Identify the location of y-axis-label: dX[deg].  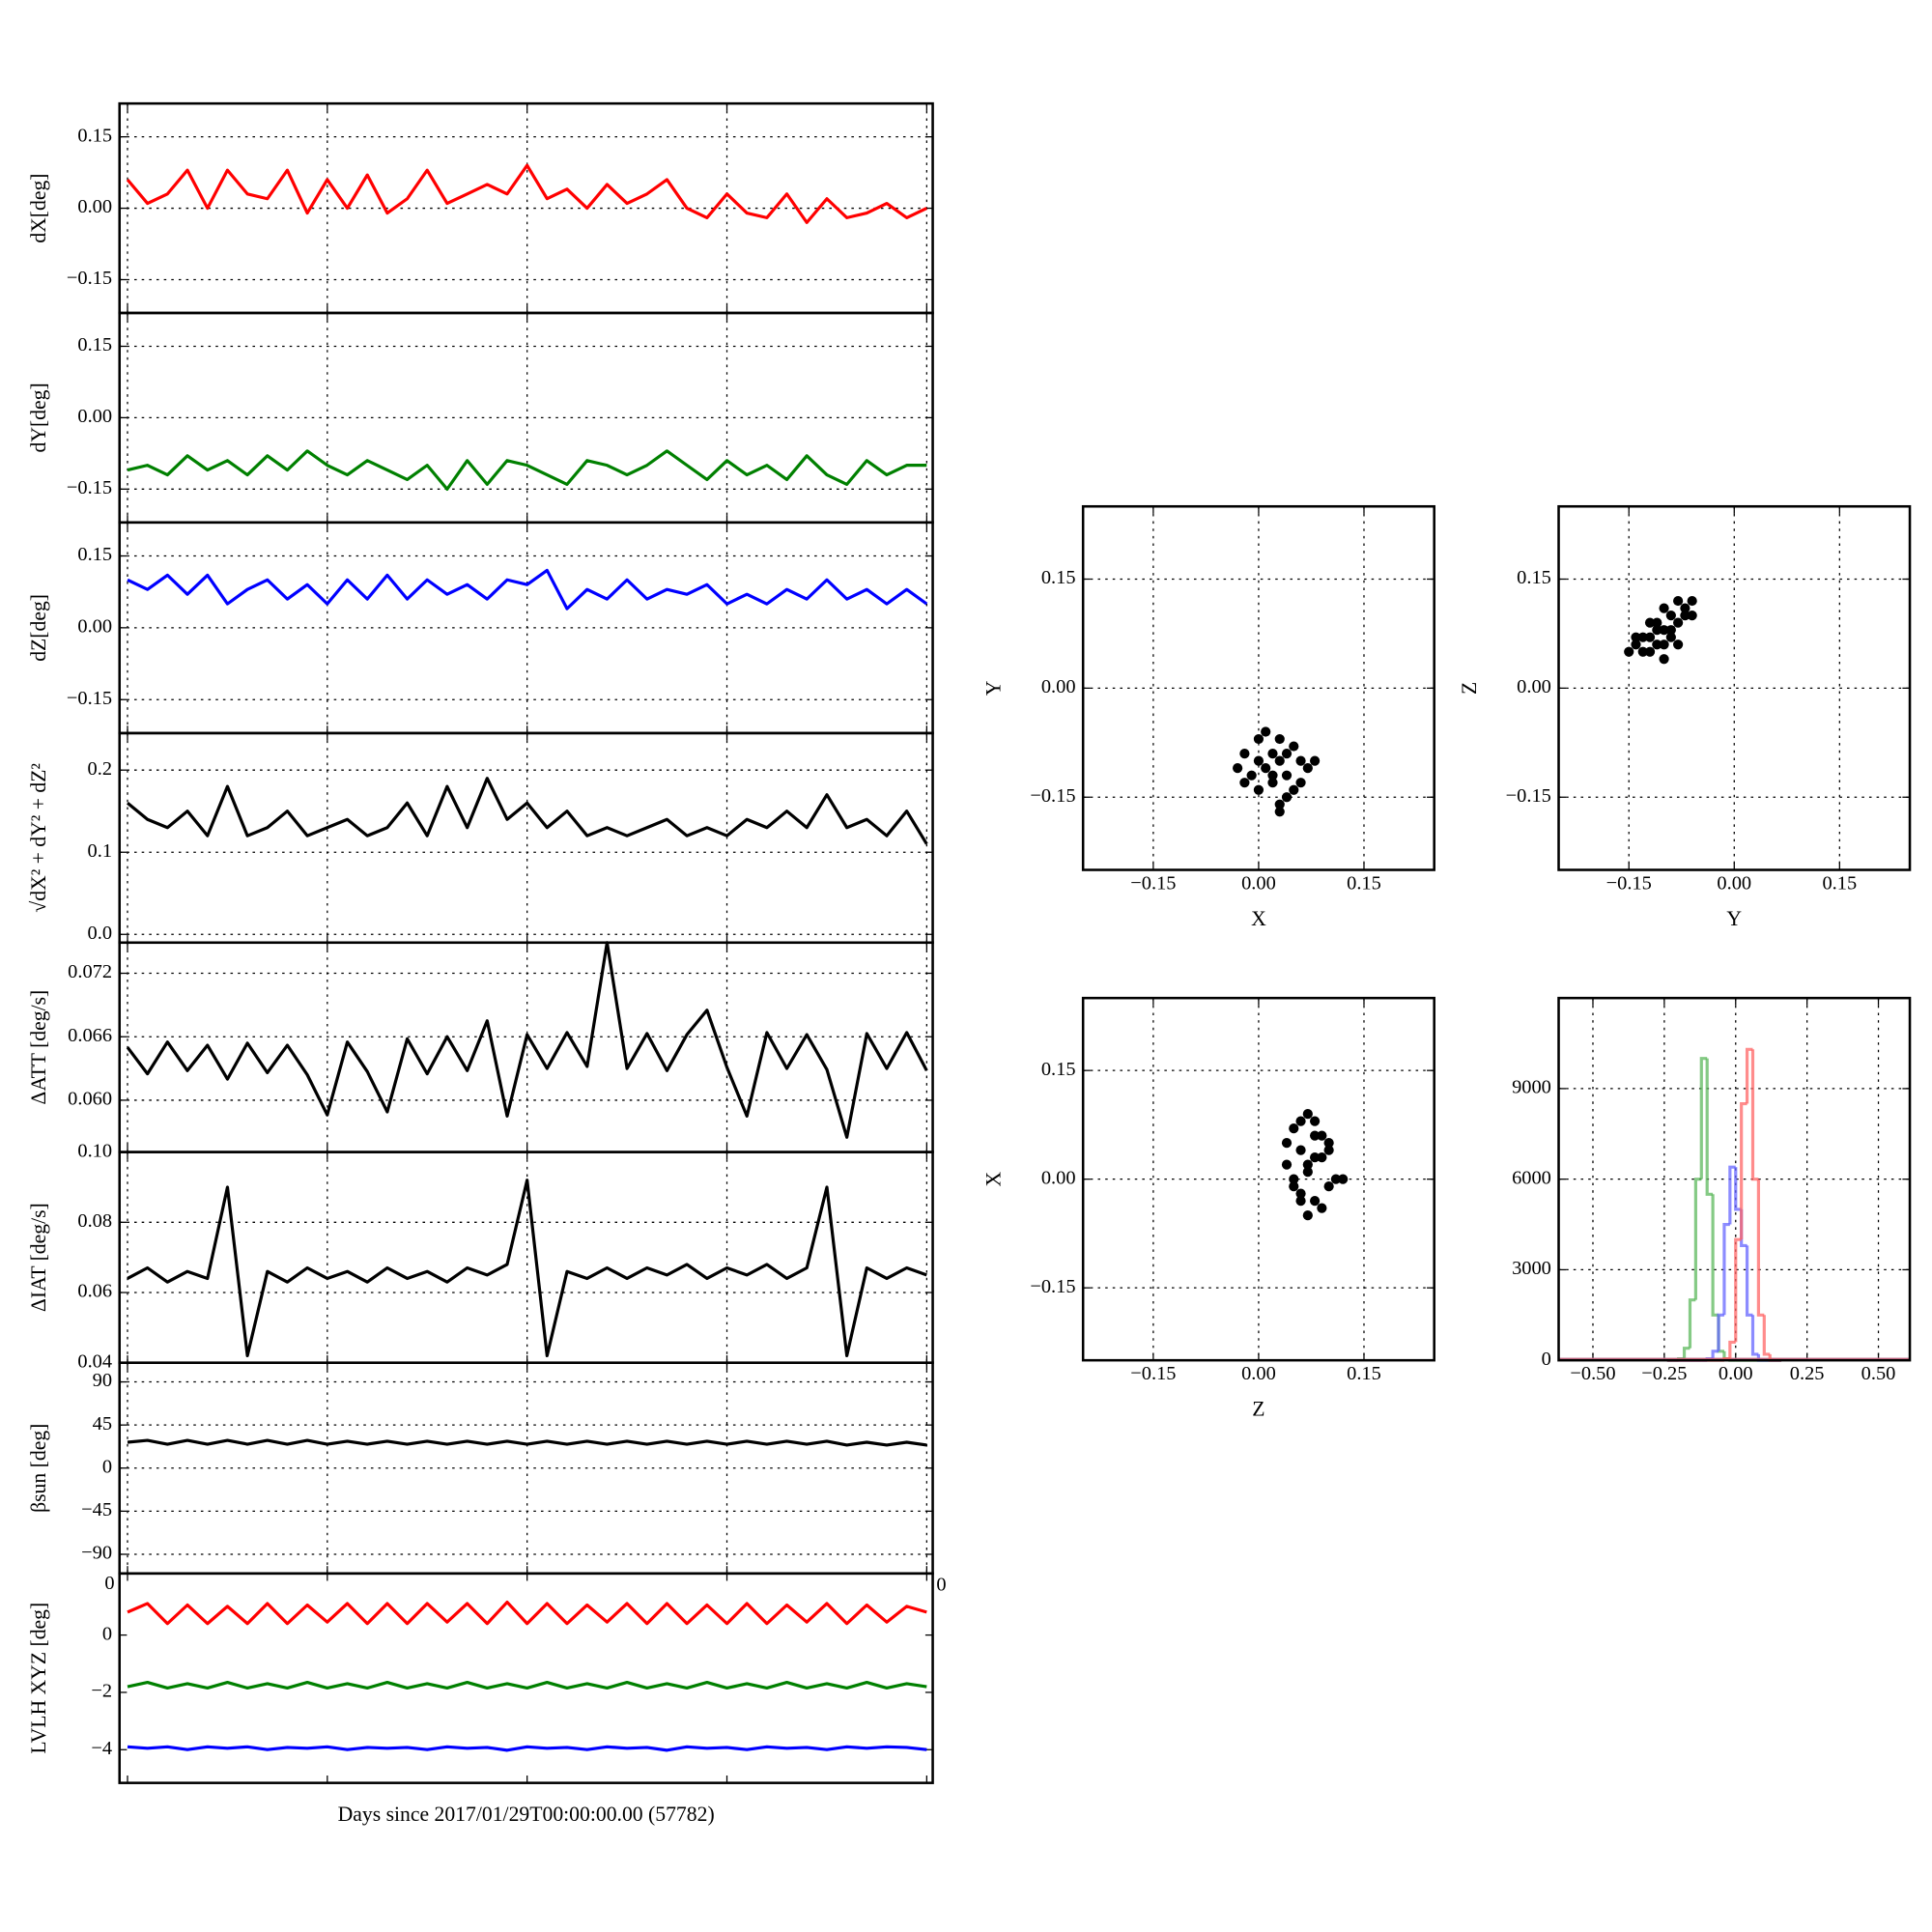
(38, 207).